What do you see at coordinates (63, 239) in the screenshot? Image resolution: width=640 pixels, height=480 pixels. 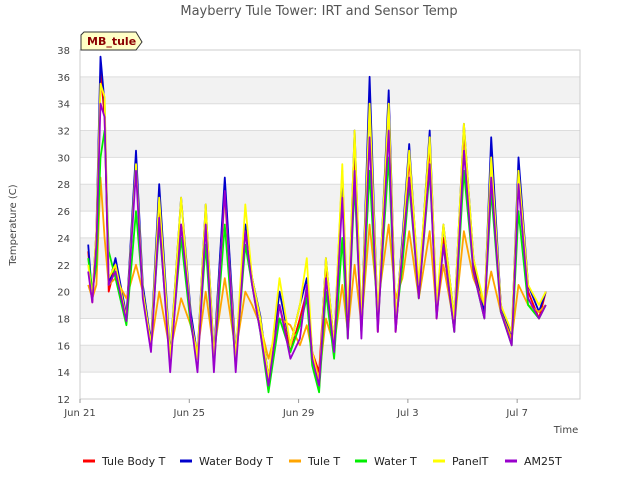 I see `y-tick-label: 24` at bounding box center [63, 239].